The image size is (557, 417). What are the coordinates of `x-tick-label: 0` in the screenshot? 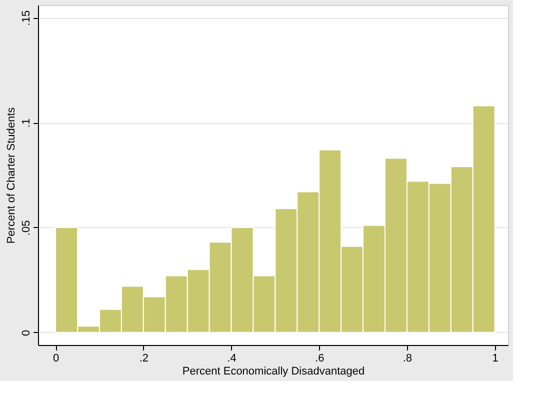 It's located at (56, 358).